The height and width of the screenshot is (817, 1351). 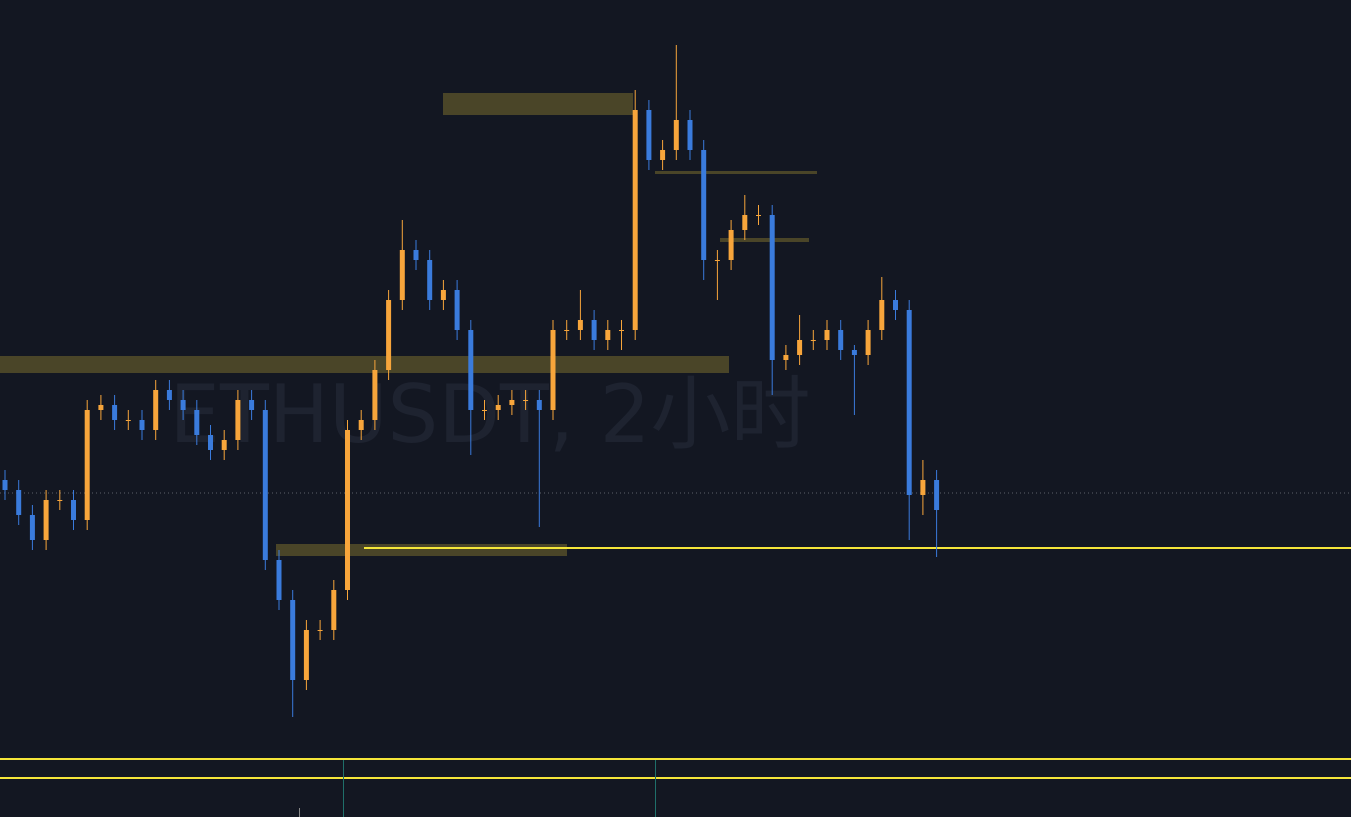 What do you see at coordinates (489, 414) in the screenshot?
I see `watermark: ETHUSDT, 2小时` at bounding box center [489, 414].